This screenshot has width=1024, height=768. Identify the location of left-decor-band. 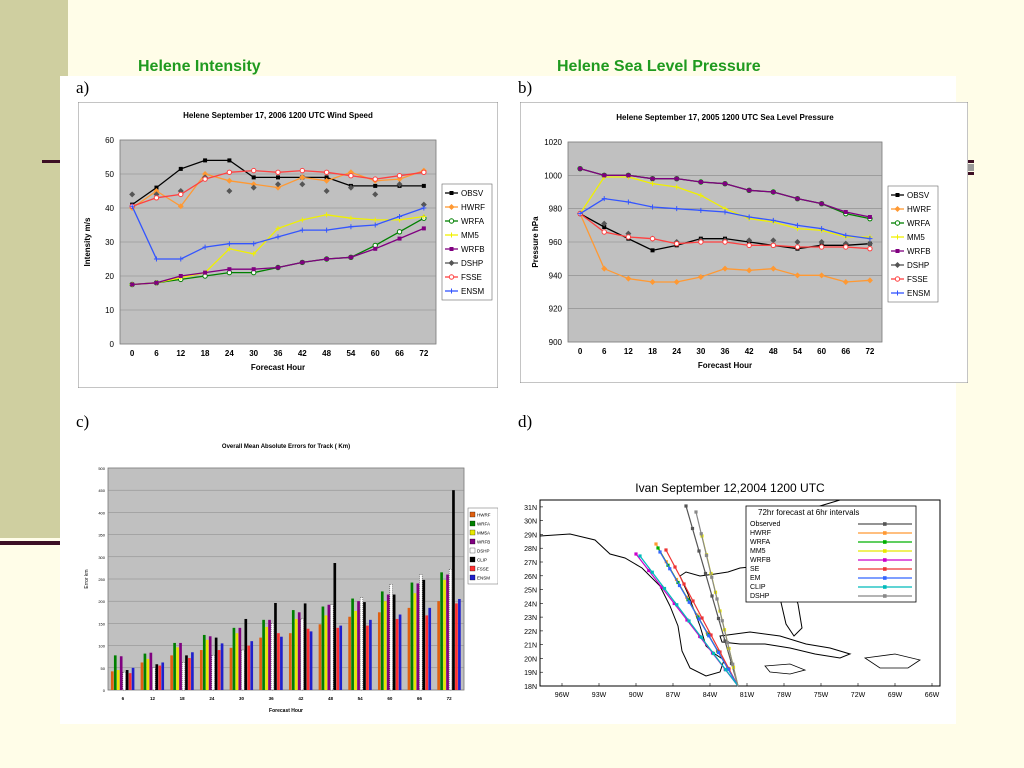
(34, 269).